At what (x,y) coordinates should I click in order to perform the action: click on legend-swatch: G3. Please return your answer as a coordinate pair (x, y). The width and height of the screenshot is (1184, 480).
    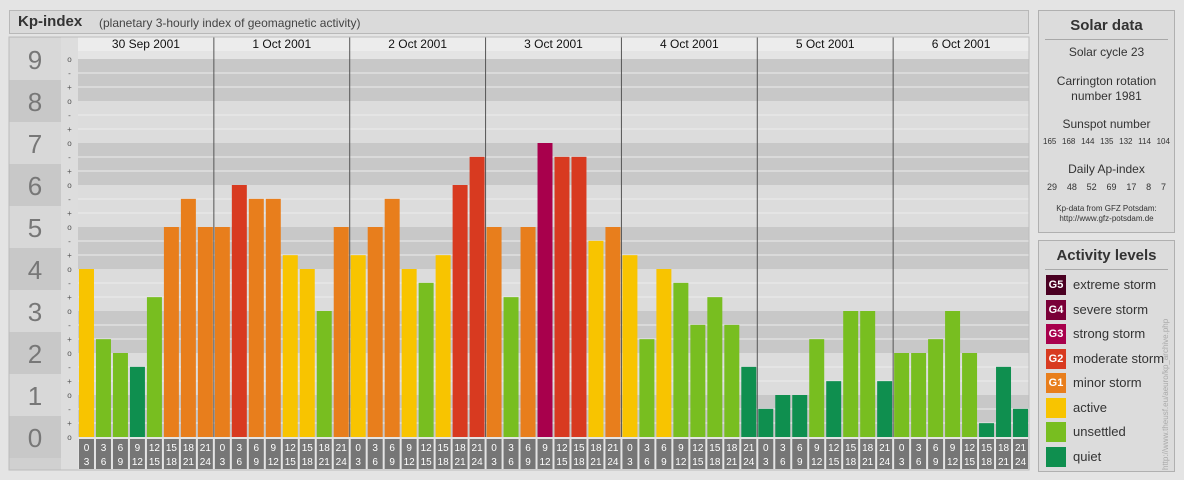
    Looking at the image, I should click on (1056, 334).